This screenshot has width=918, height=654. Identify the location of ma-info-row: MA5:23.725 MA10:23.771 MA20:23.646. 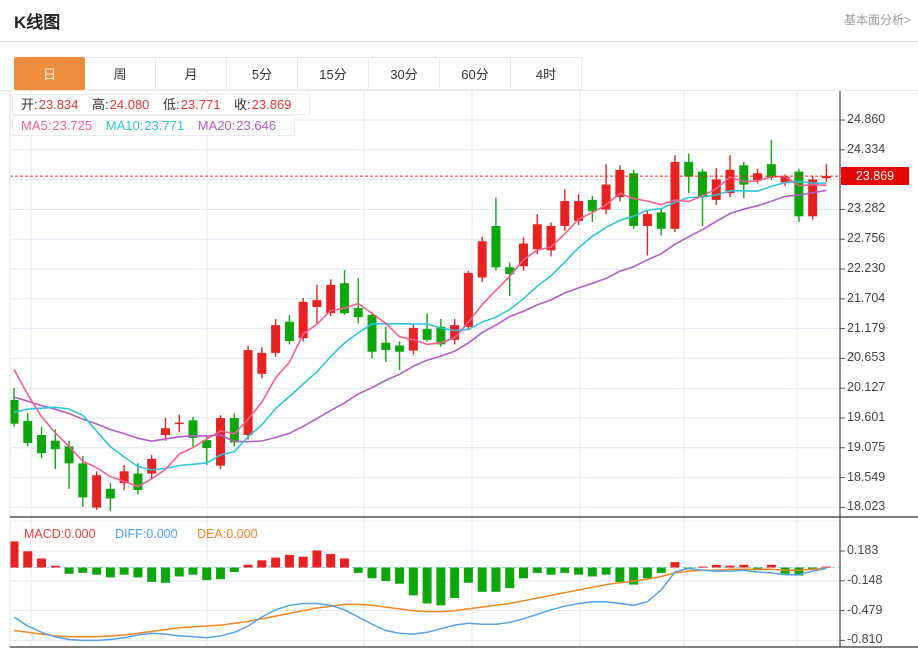
(154, 125).